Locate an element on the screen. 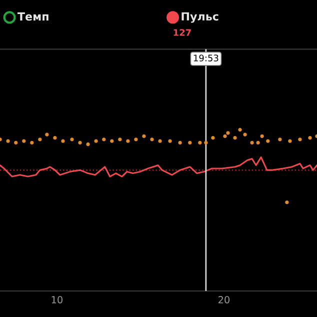 This screenshot has height=317, width=317. legend-label: Пульс is located at coordinates (200, 17).